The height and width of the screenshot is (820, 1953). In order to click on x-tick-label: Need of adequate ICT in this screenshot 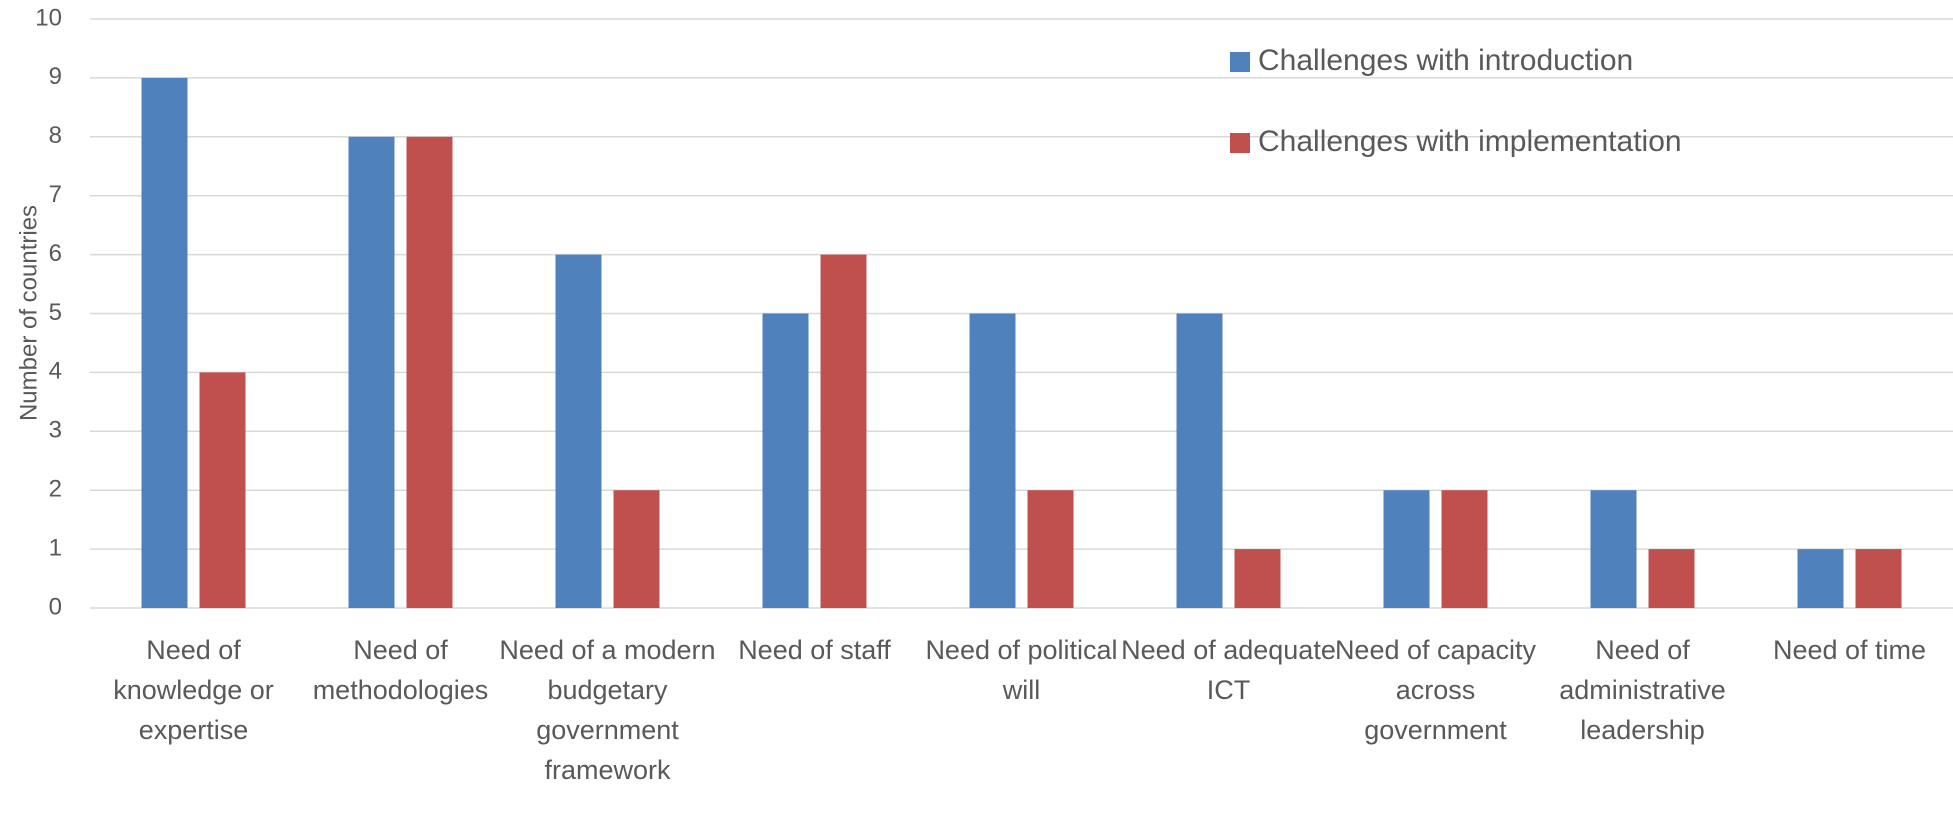, I will do `click(1228, 670)`.